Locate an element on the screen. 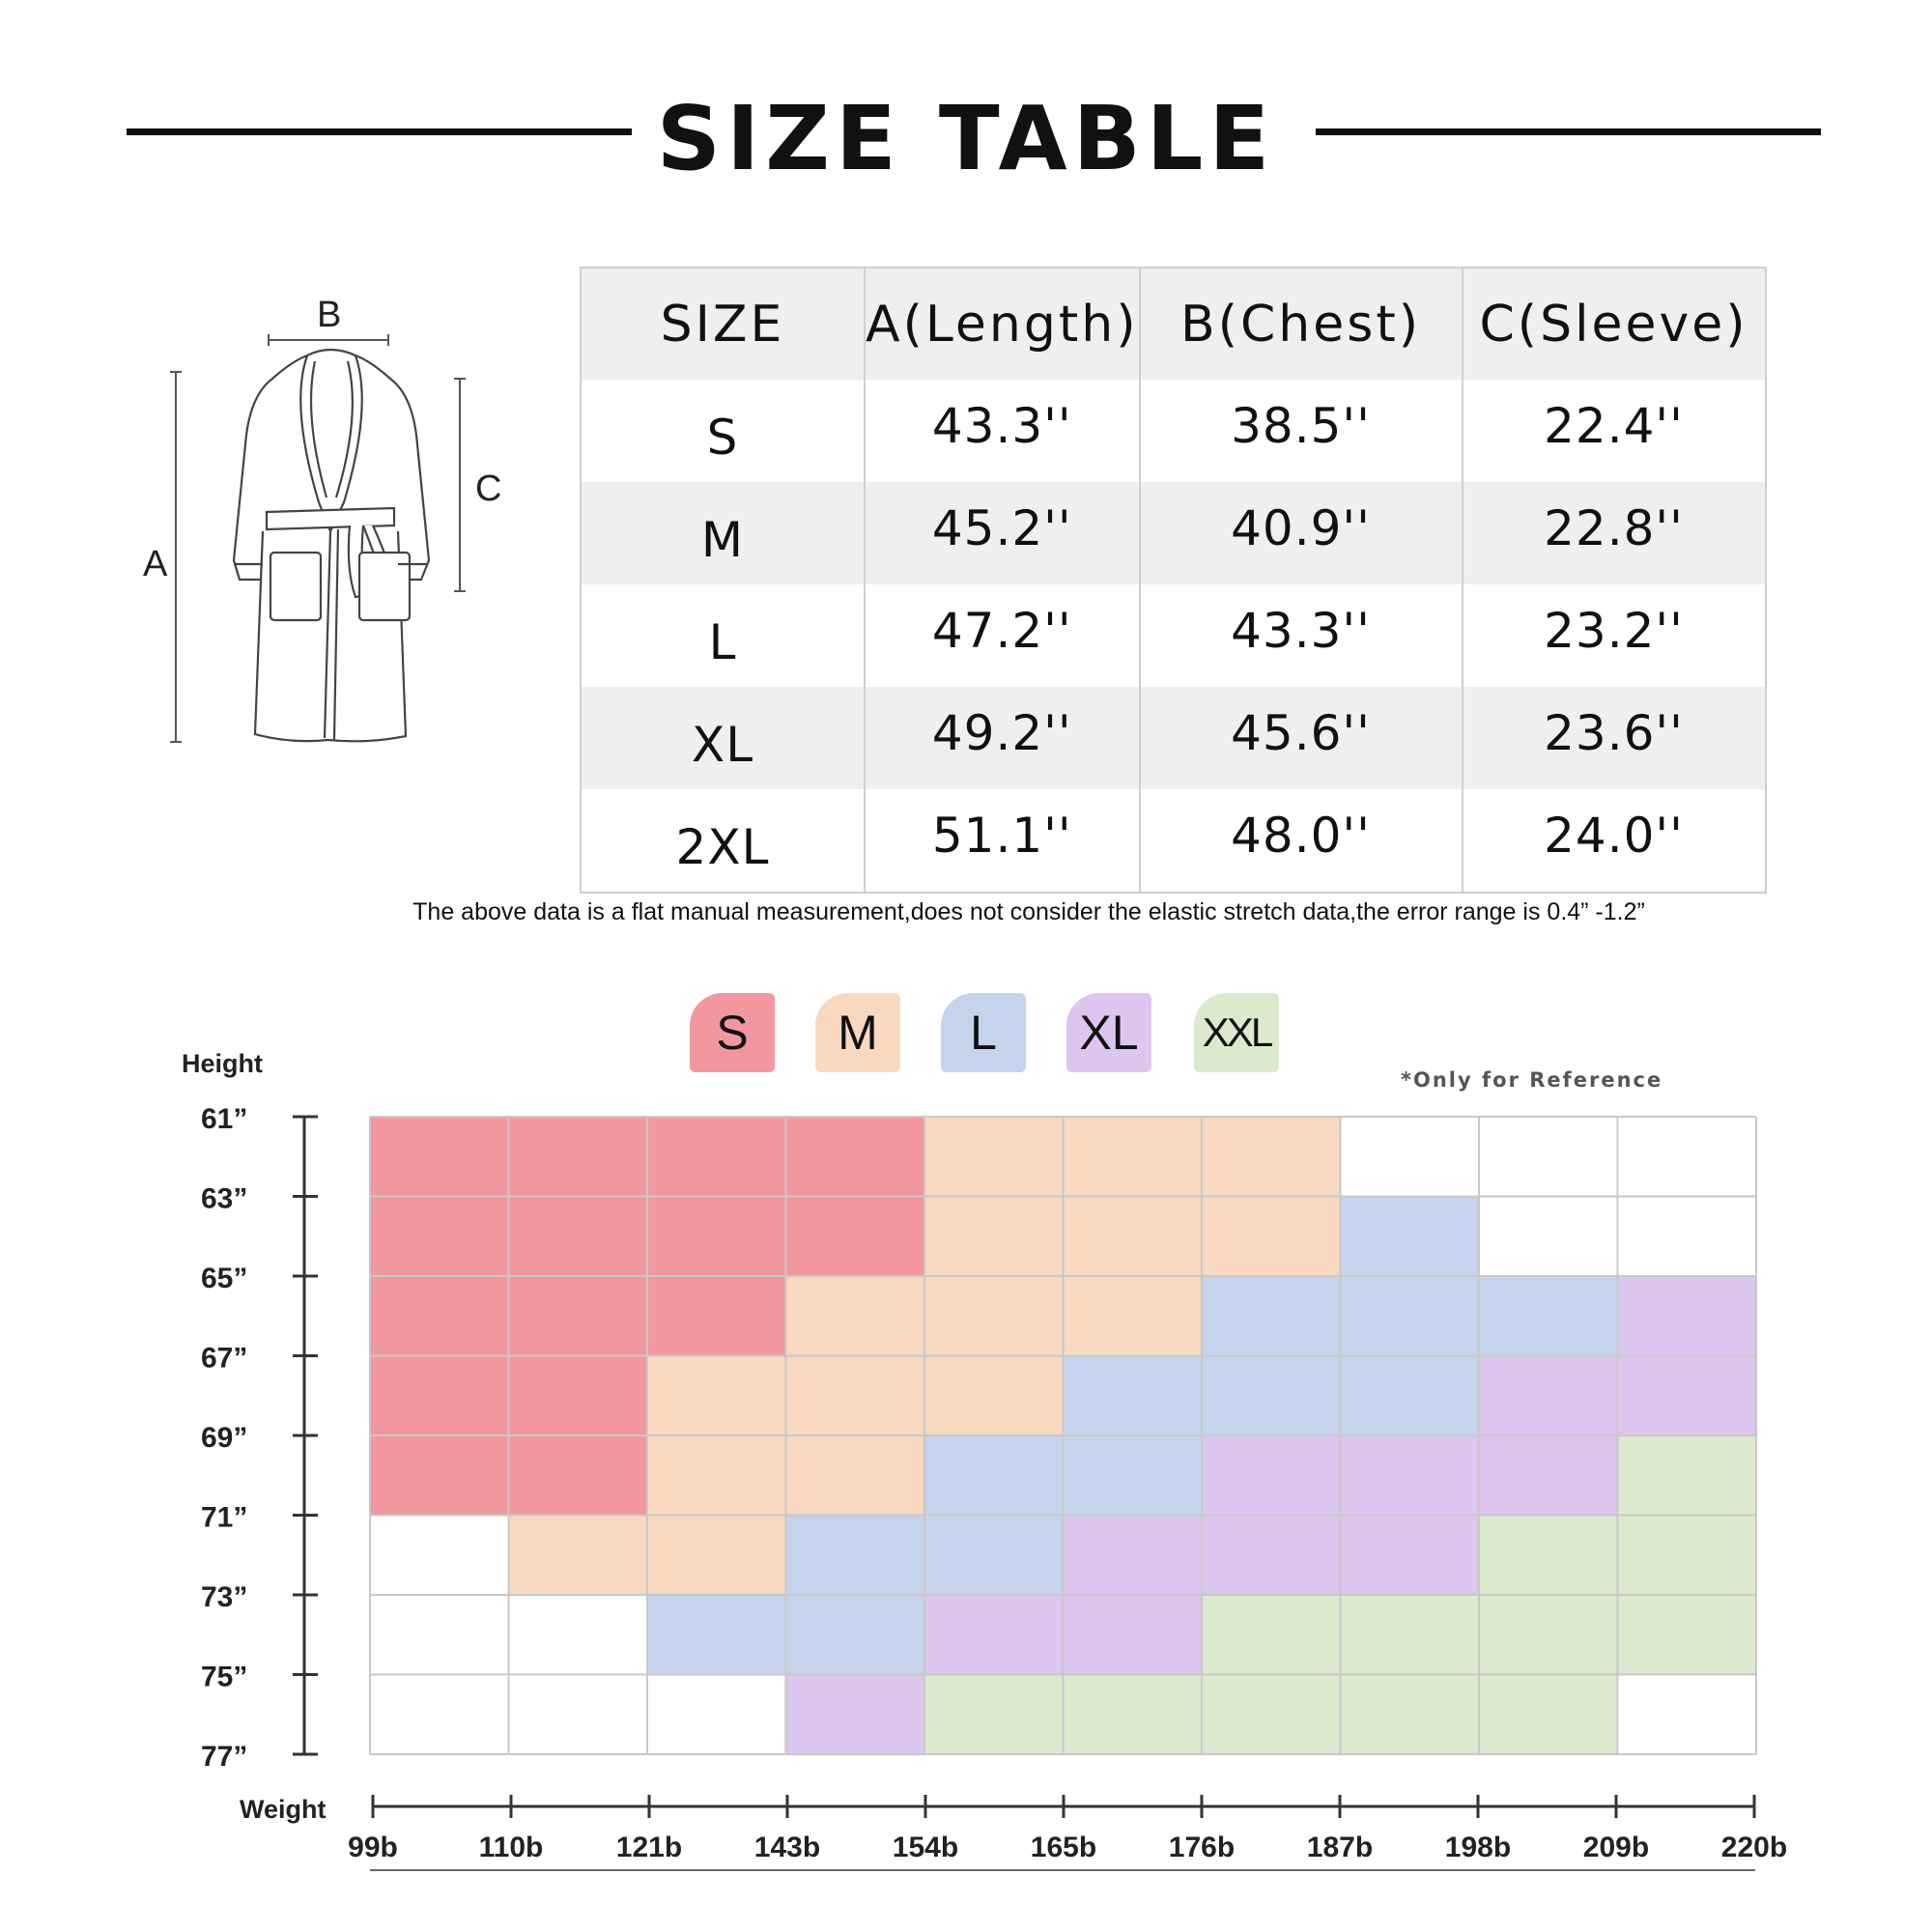 Image resolution: width=1932 pixels, height=1932 pixels. table-row: S 43.3'' 38.5'' 22.4'' is located at coordinates (1173, 431).